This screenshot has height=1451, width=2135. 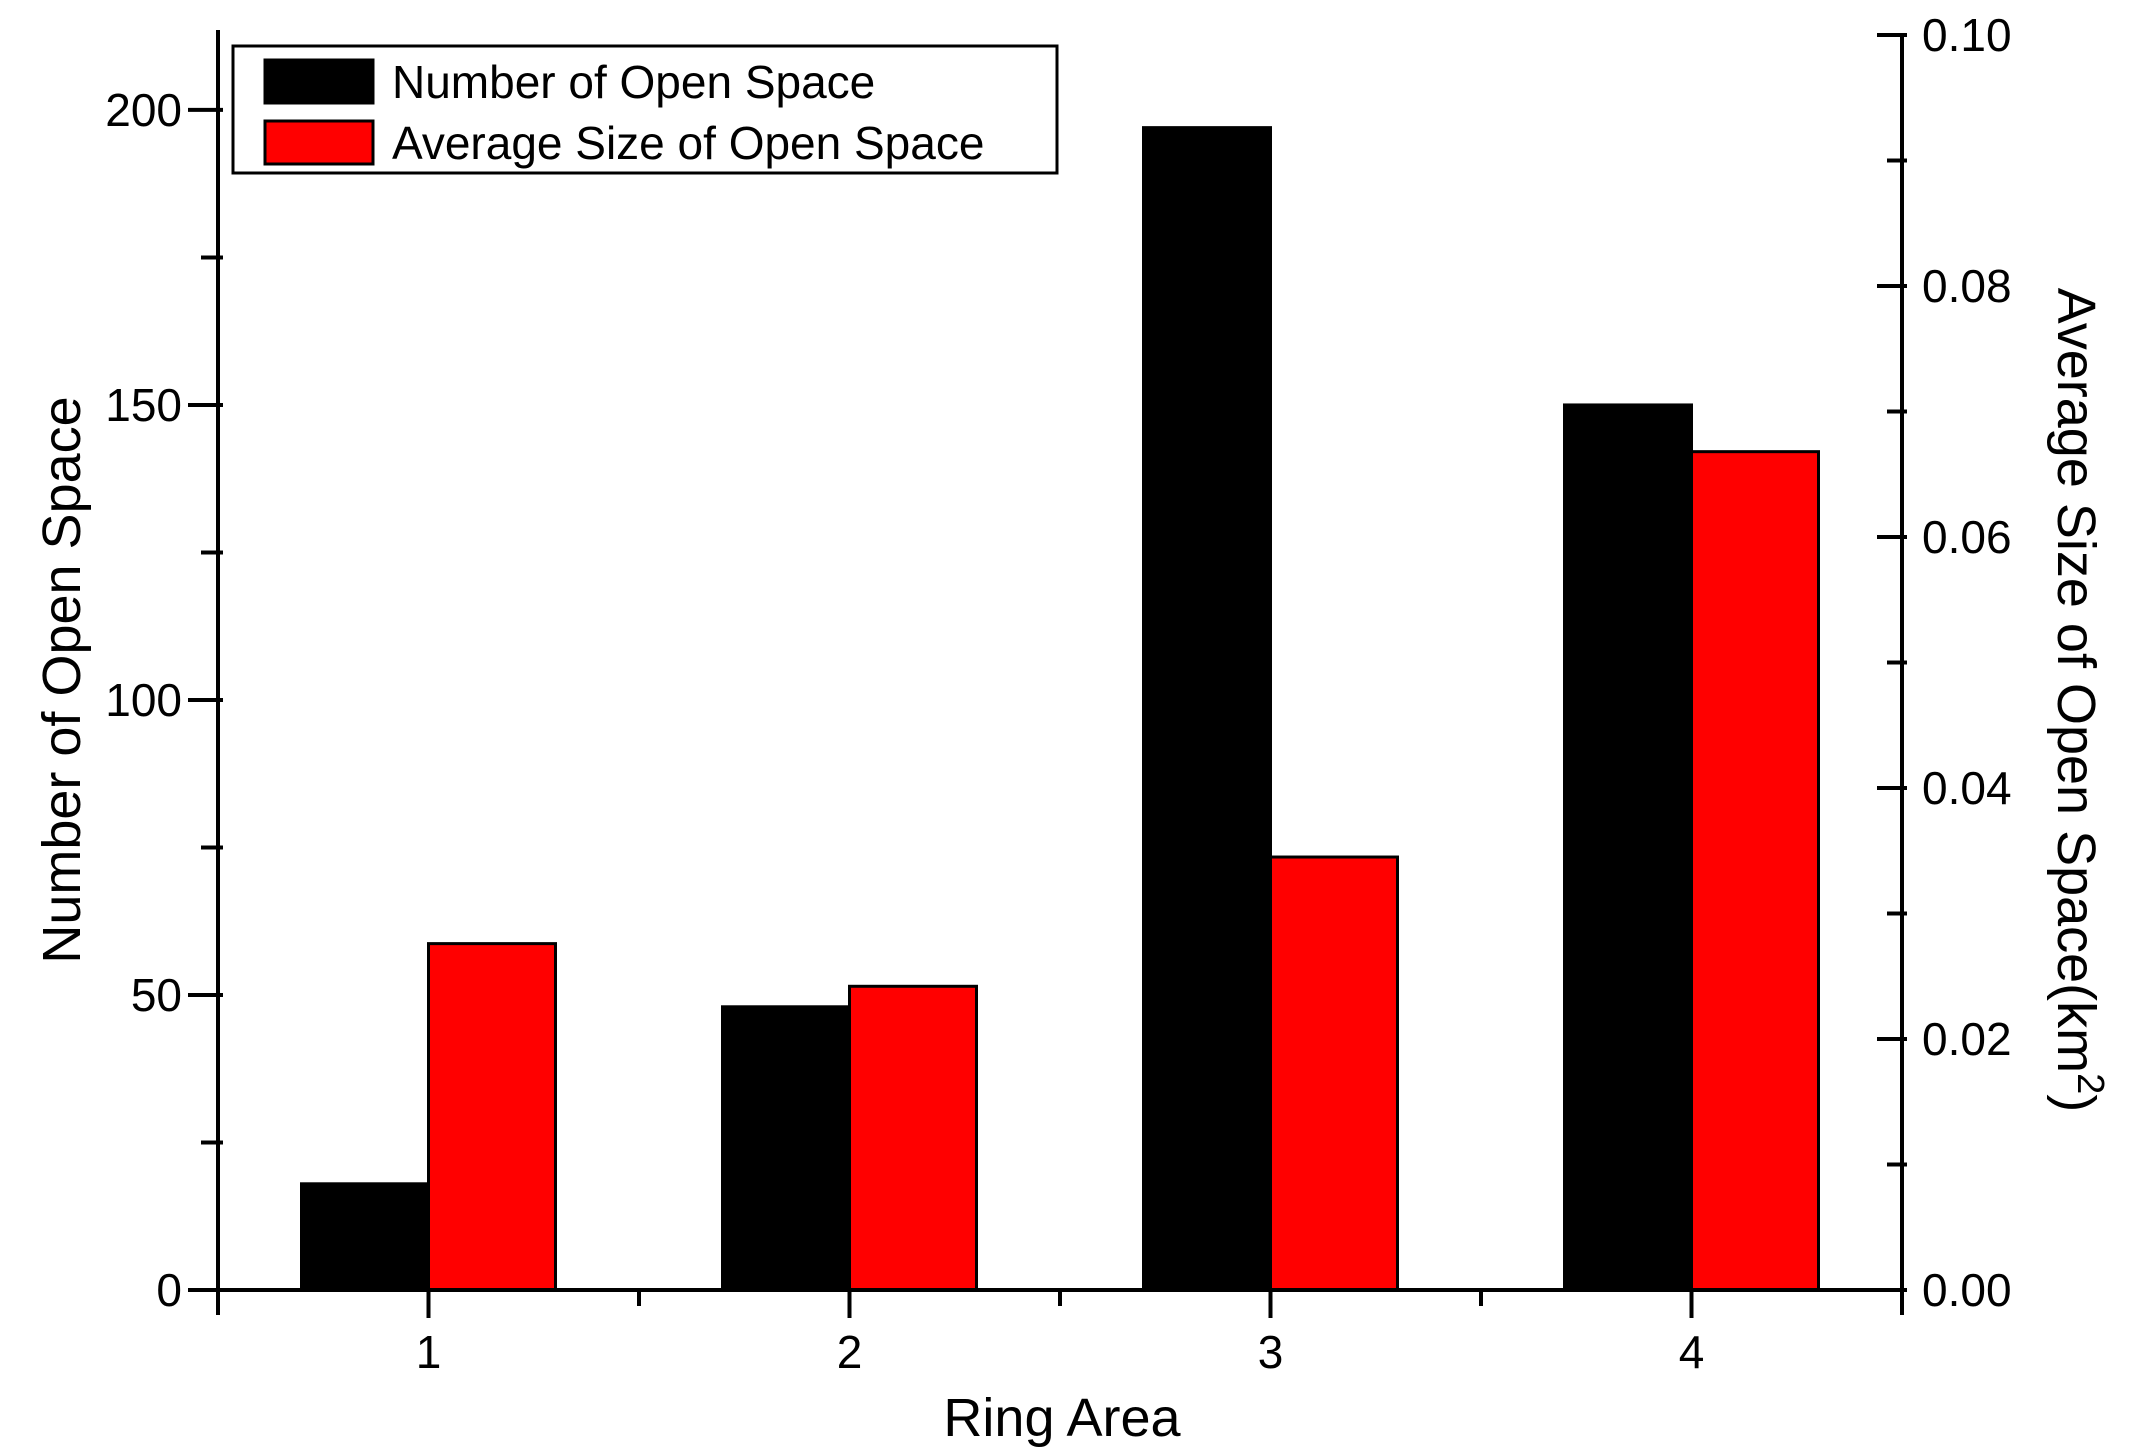 I want to click on right-axis-tick-label: 0.10, so click(x=1967, y=35).